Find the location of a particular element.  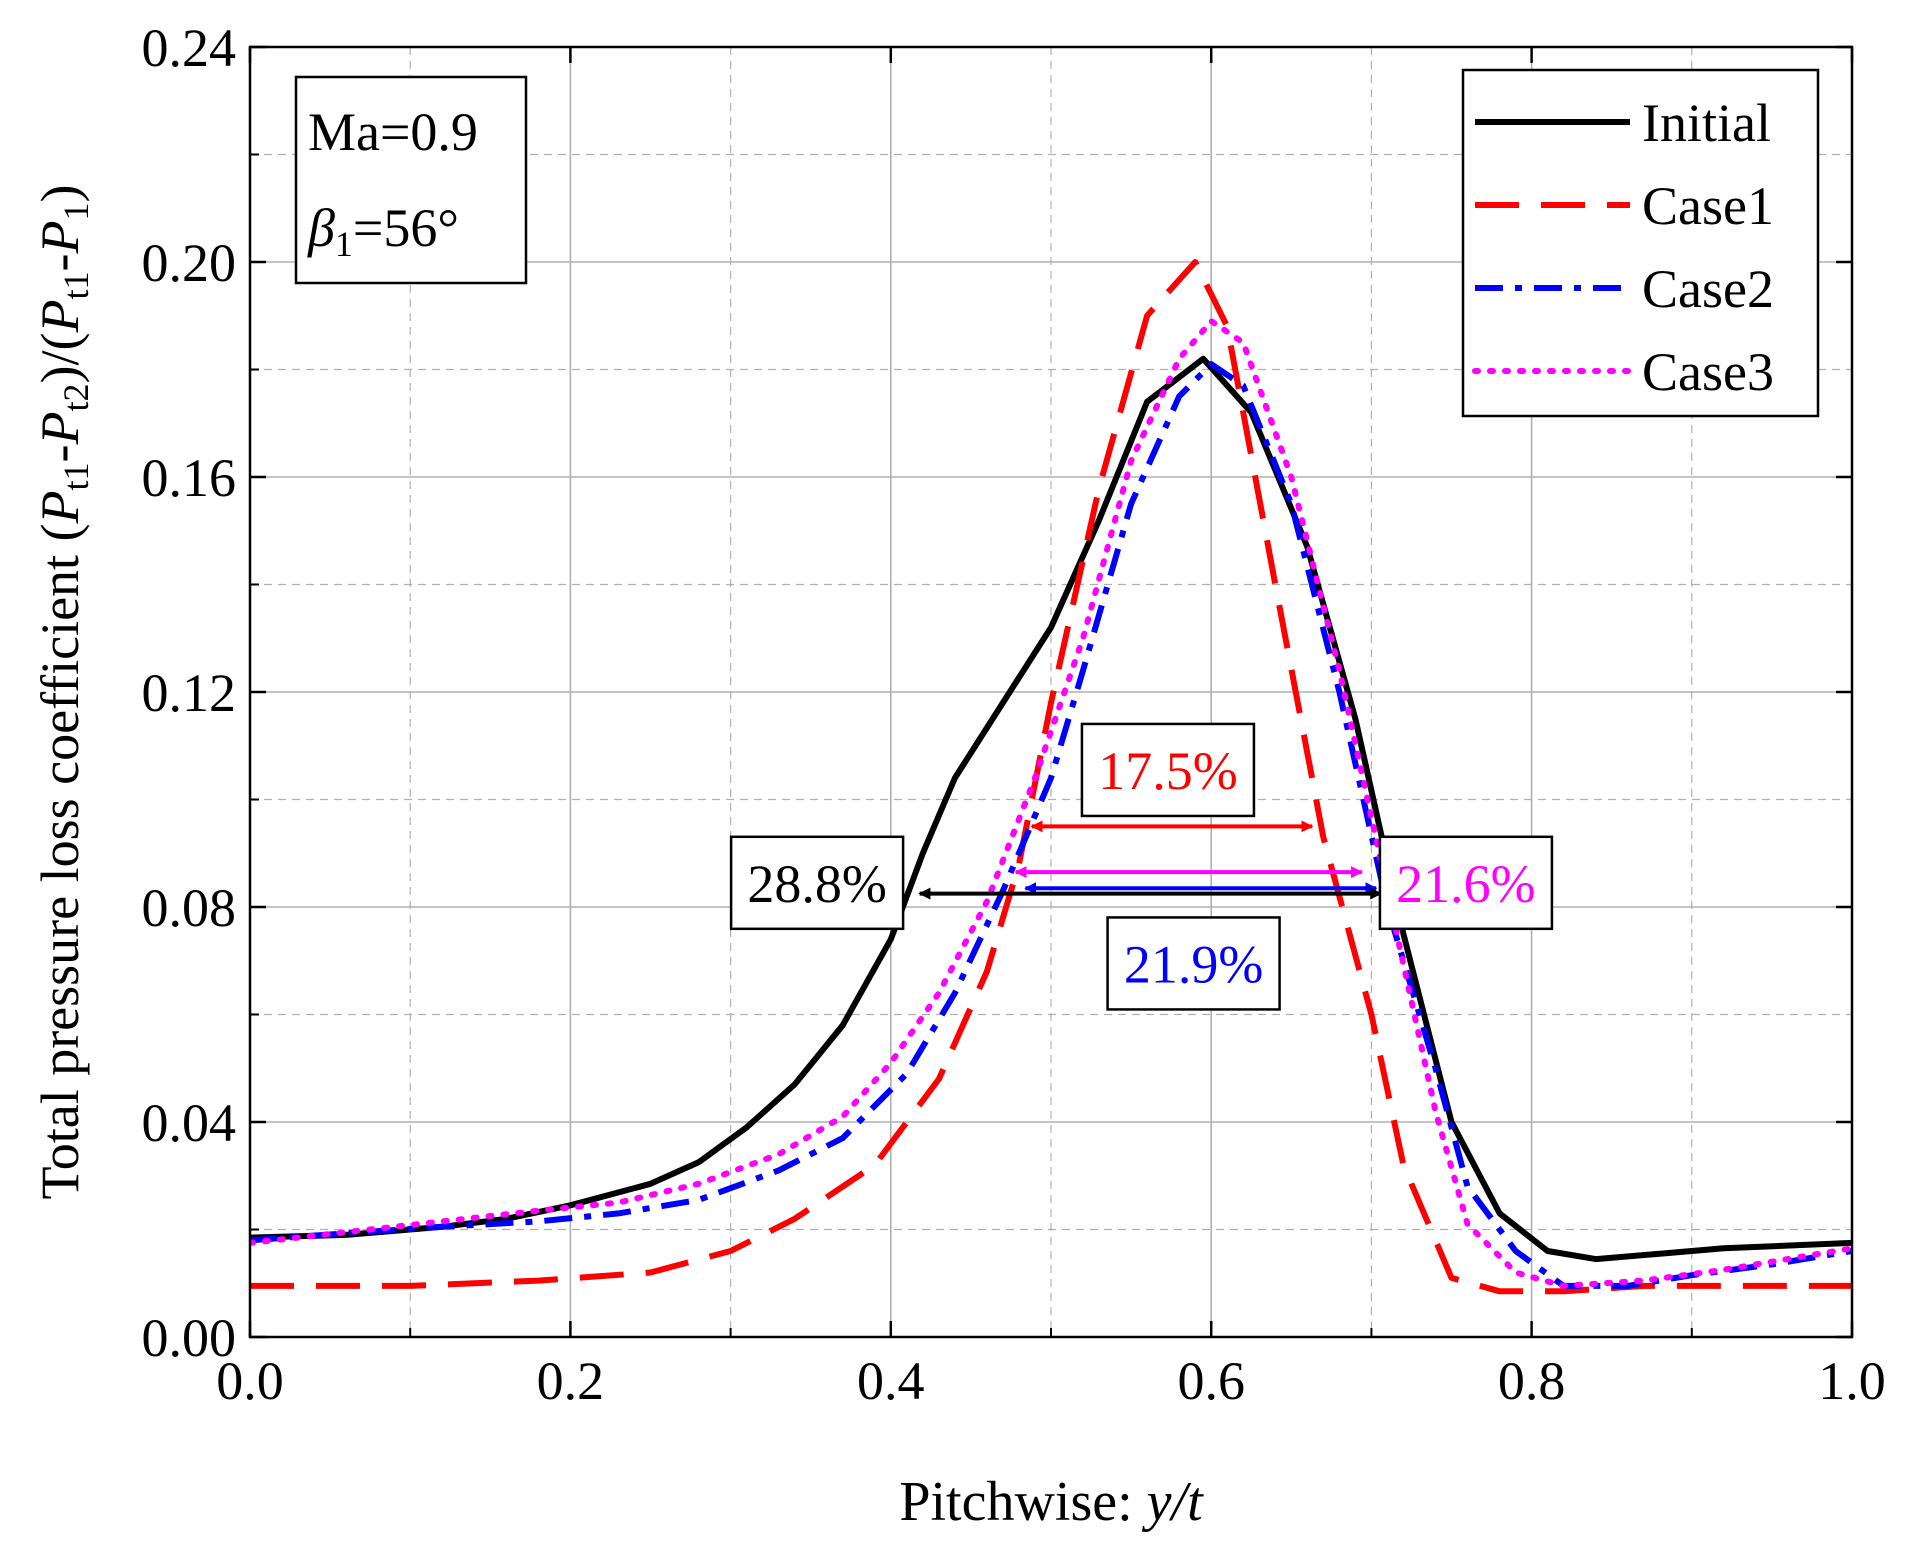

legend-label-case2: Case2 is located at coordinates (1708, 289).